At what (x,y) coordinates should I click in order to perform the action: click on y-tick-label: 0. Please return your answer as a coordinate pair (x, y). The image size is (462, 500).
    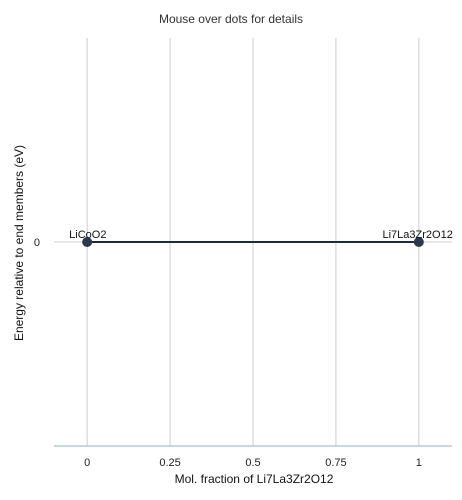
    Looking at the image, I should click on (37, 243).